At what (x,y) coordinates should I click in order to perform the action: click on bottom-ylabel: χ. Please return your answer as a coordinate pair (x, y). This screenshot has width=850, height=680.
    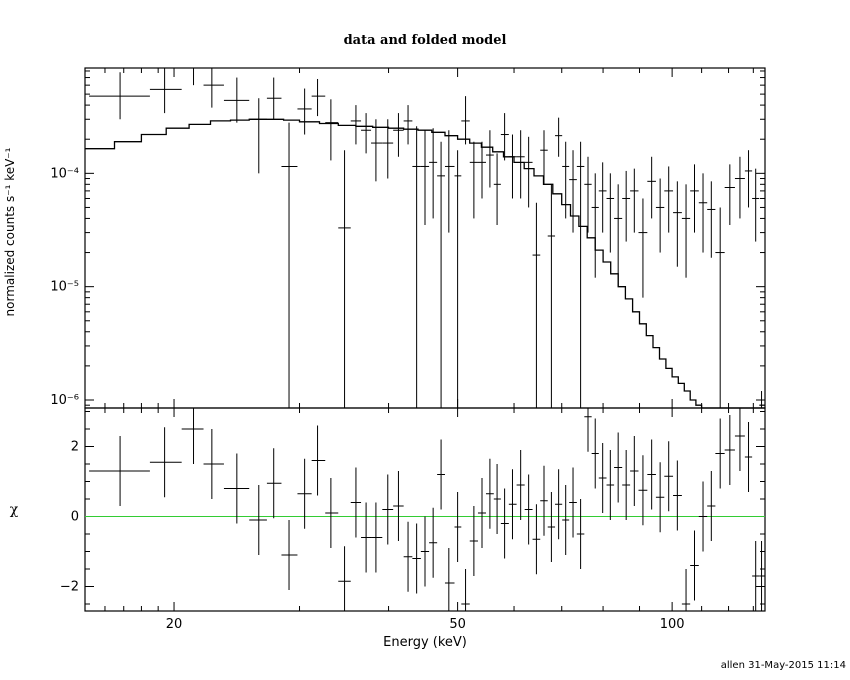
    Looking at the image, I should click on (14, 510).